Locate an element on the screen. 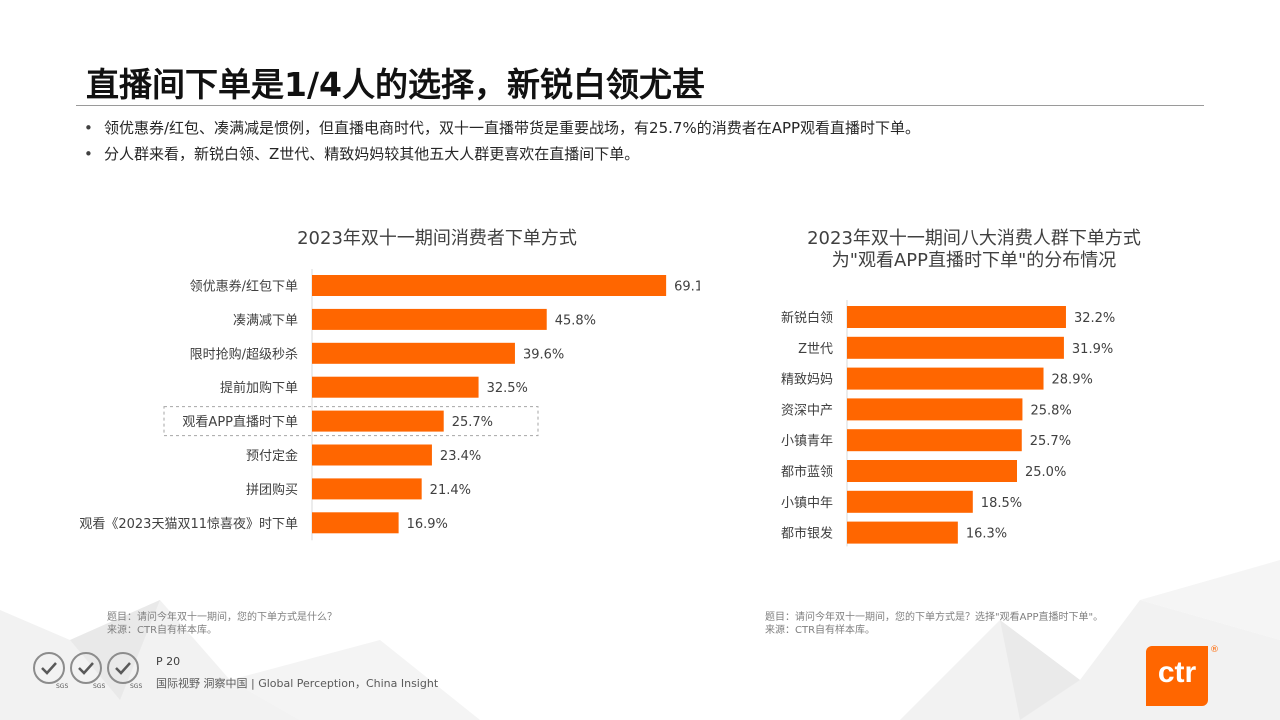  right-chart-title: 2023年双十一期间八大消费人群下单方式 为"观看APP直播时下单"的分布情况 is located at coordinates (974, 250).